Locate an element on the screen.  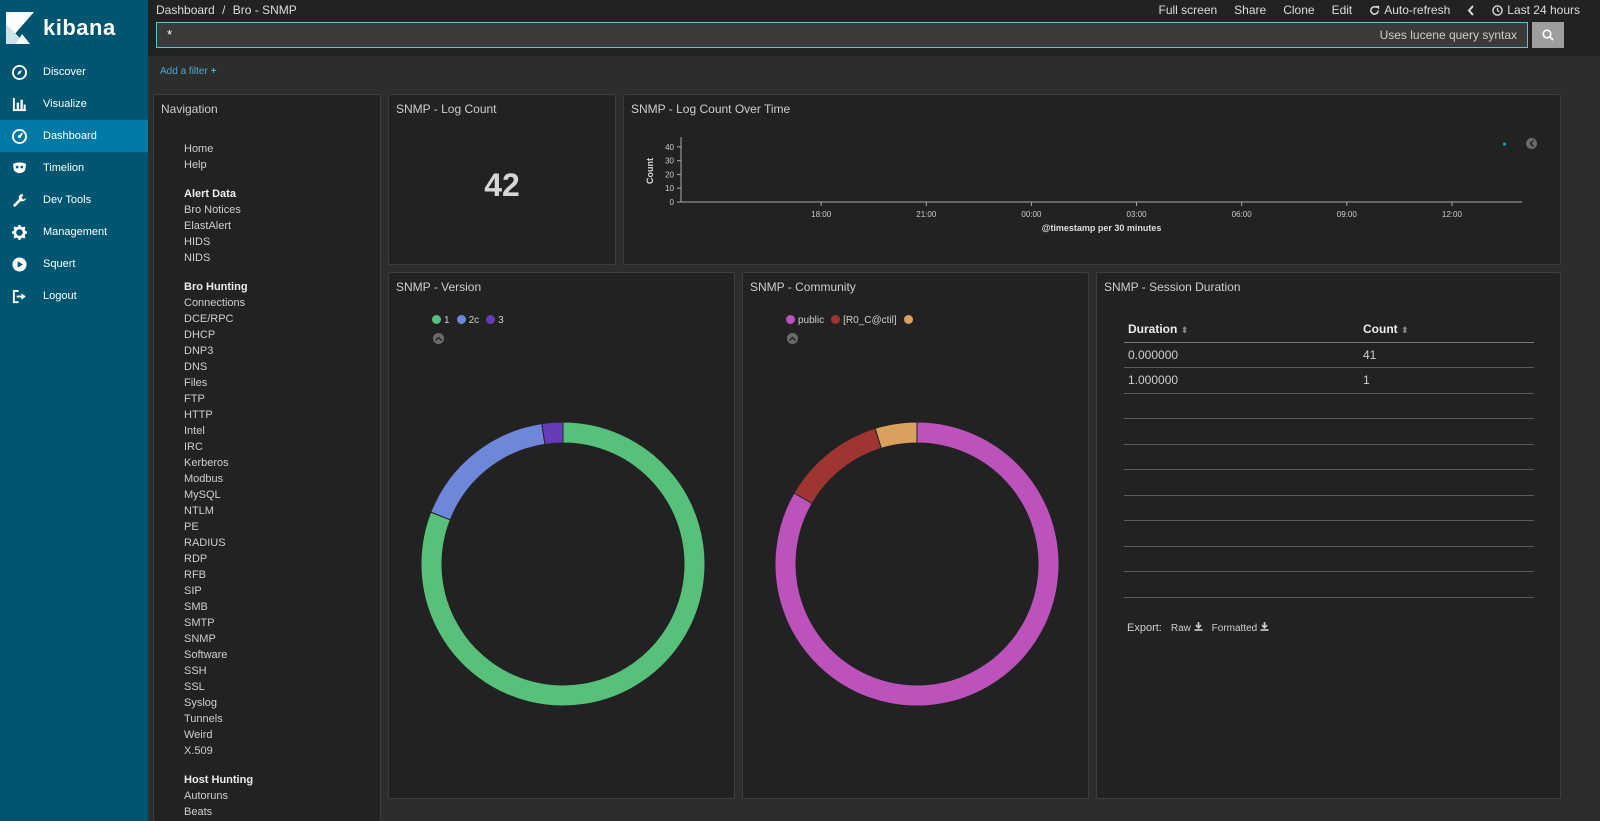
nav-link: RADIUS is located at coordinates (205, 543).